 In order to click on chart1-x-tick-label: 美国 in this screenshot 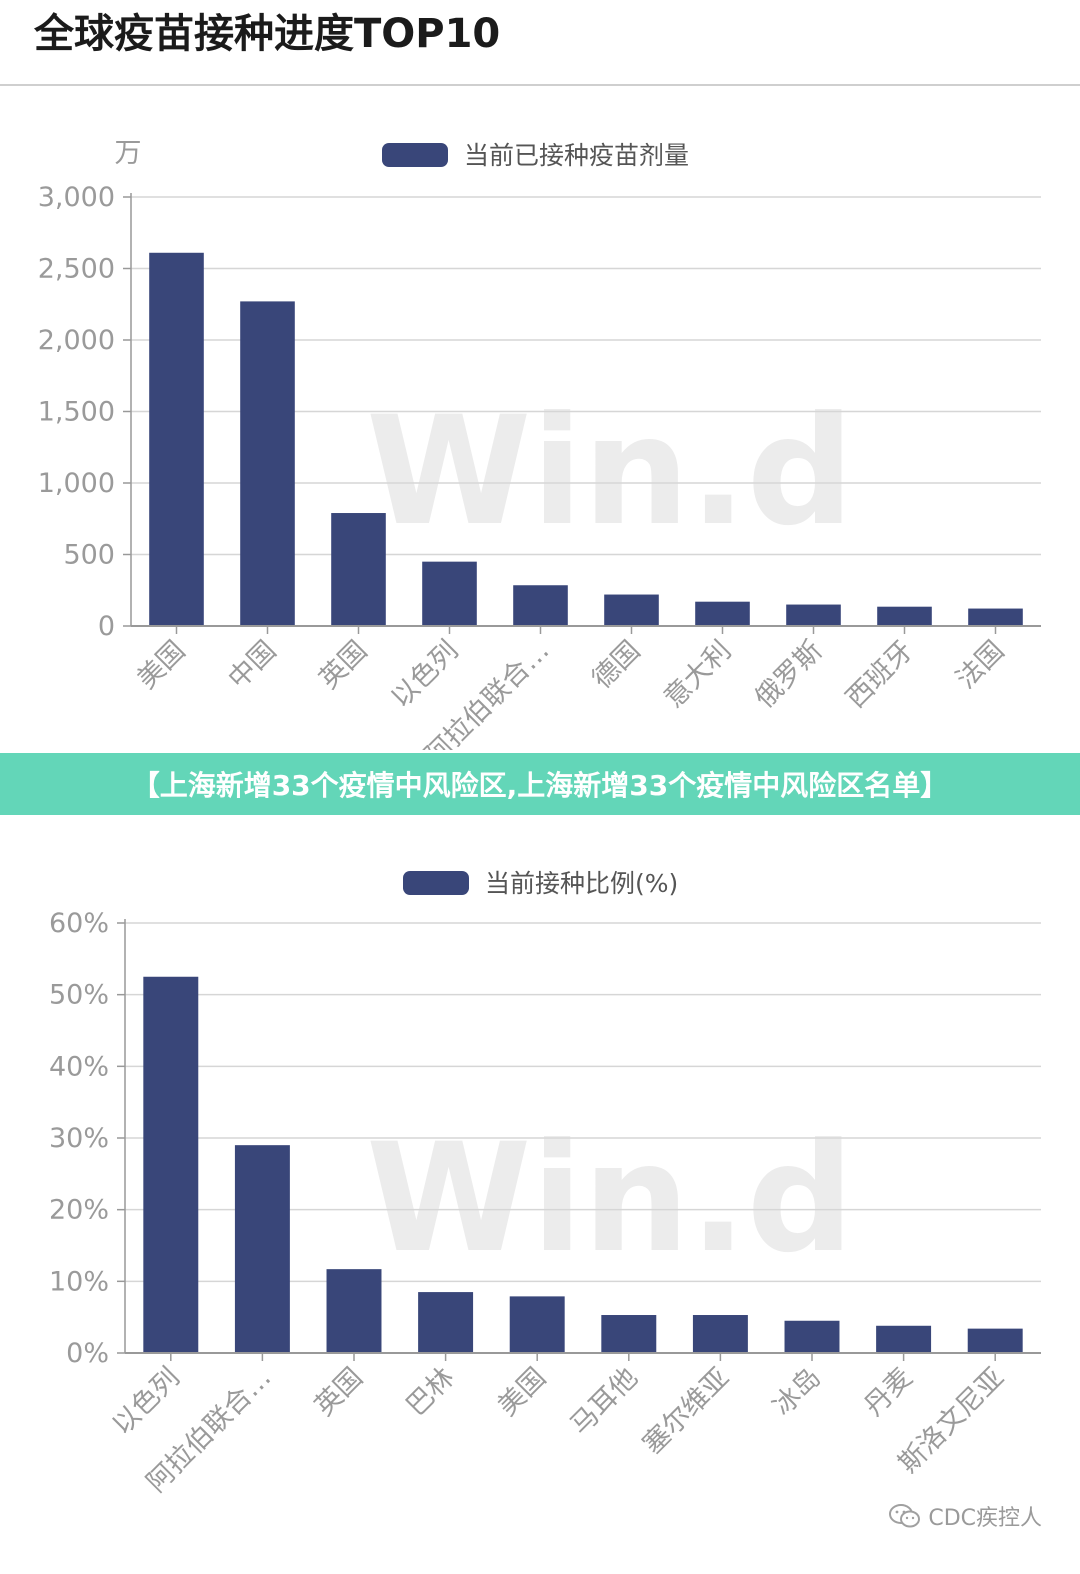, I will do `click(161, 665)`.